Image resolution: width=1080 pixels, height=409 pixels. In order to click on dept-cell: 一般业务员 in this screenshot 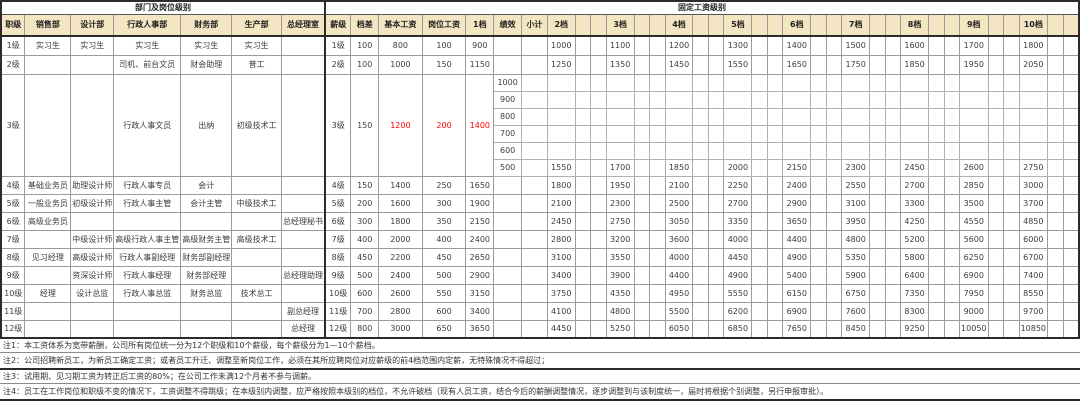, I will do `click(48, 203)`.